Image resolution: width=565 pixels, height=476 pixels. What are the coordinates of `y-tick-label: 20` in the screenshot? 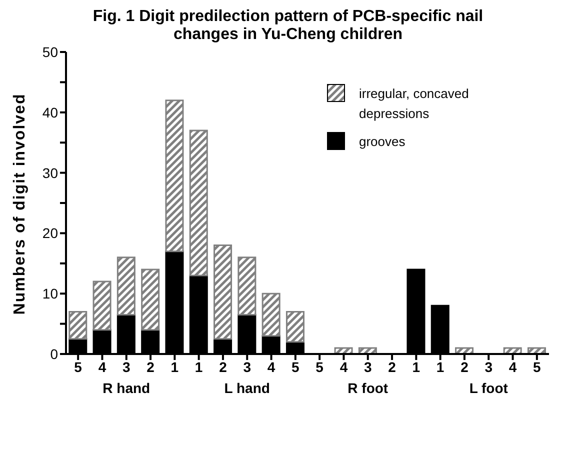 It's located at (50, 233).